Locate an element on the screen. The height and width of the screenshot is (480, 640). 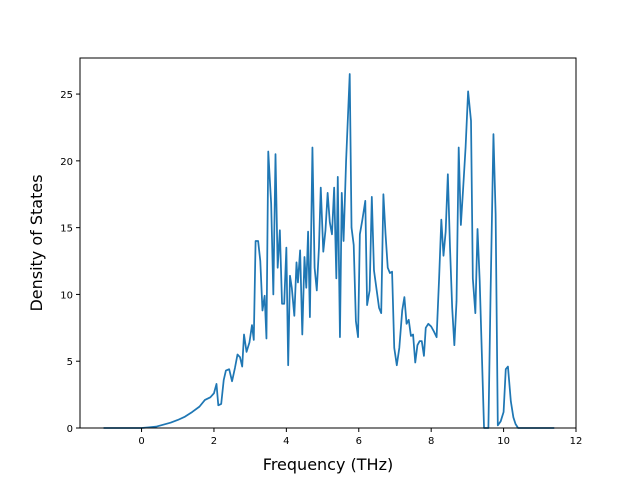
y-tick-label: 0 is located at coordinates (70, 429).